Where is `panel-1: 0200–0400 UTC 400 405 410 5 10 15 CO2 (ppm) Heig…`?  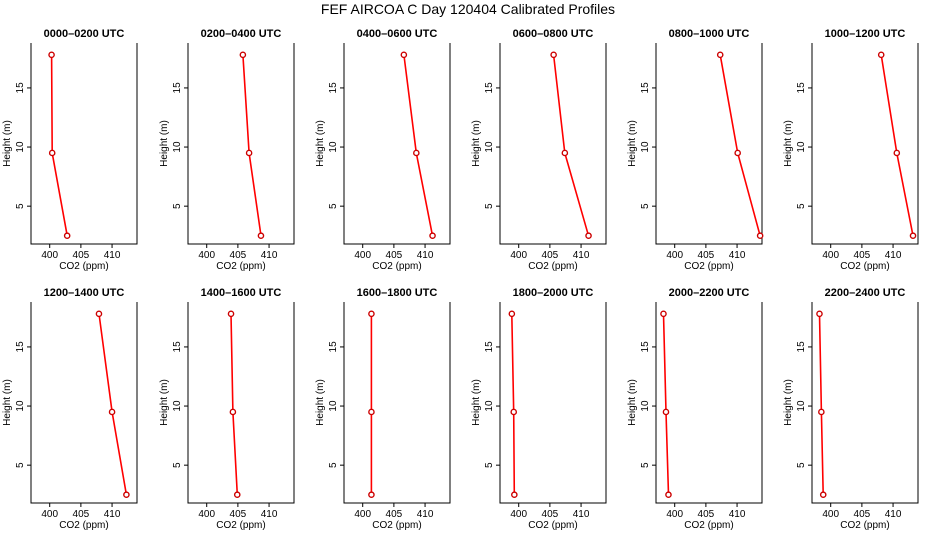
panel-1: 0200–0400 UTC 400 405 410 5 10 15 CO2 (ppm) Heig… is located at coordinates (227, 150).